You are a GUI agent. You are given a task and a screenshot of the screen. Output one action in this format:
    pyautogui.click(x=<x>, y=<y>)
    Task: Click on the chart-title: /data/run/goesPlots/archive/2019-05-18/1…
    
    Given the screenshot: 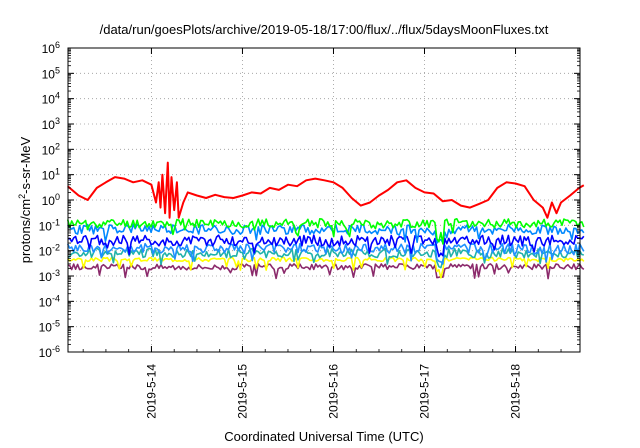 What is the action you would take?
    pyautogui.click(x=324, y=29)
    